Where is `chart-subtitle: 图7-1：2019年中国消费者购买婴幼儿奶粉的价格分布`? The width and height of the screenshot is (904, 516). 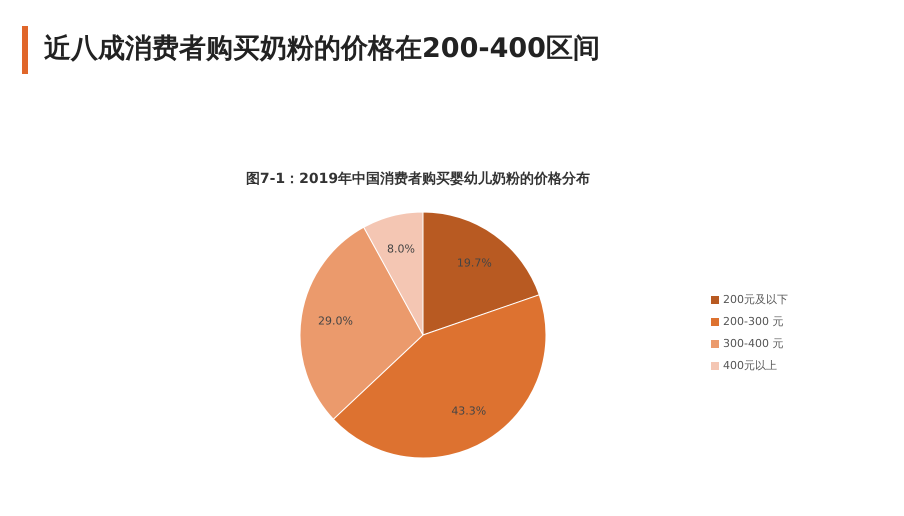
chart-subtitle: 图7-1：2019年中国消费者购买婴幼儿奶粉的价格分布 is located at coordinates (418, 179).